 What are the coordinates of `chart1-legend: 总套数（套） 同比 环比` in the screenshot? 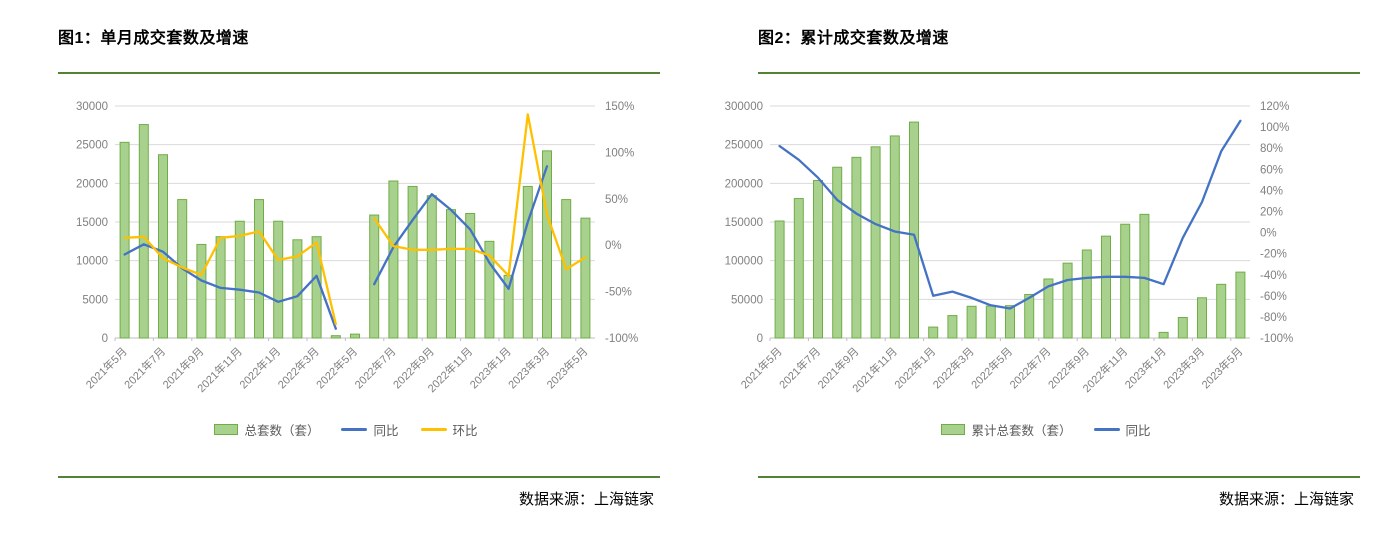 It's located at (346, 429).